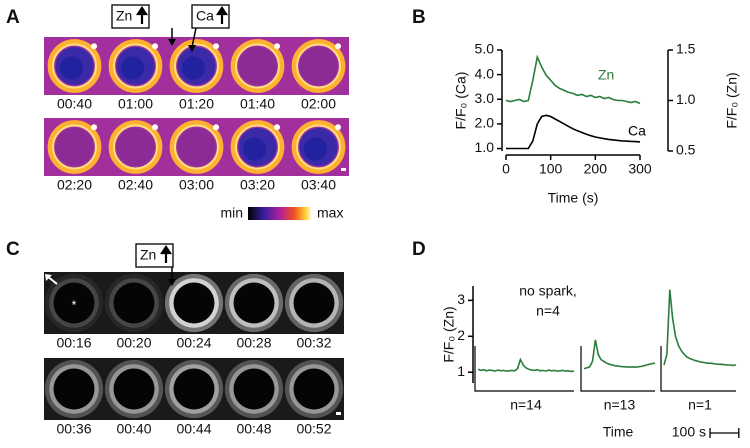 The height and width of the screenshot is (448, 750). I want to click on x-axis-label: Time, so click(618, 432).